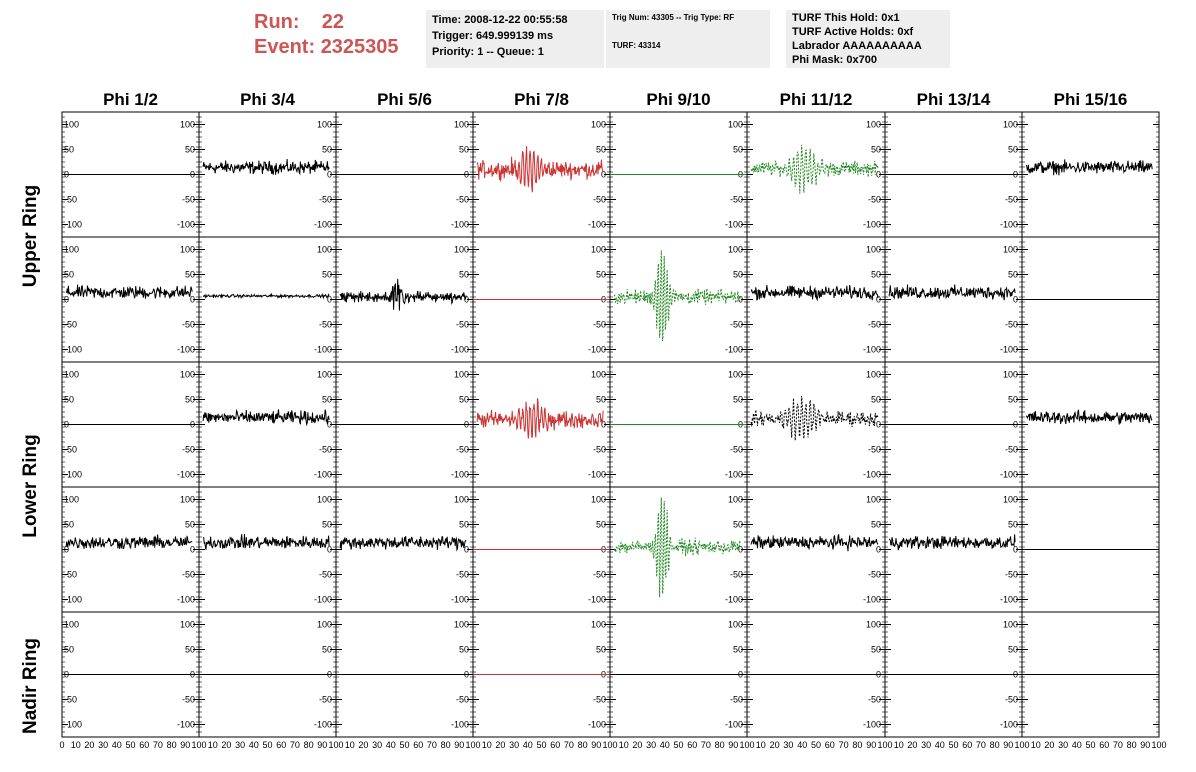  Describe the element at coordinates (69, 150) in the screenshot. I see `y-tick-label-left: 50` at that location.